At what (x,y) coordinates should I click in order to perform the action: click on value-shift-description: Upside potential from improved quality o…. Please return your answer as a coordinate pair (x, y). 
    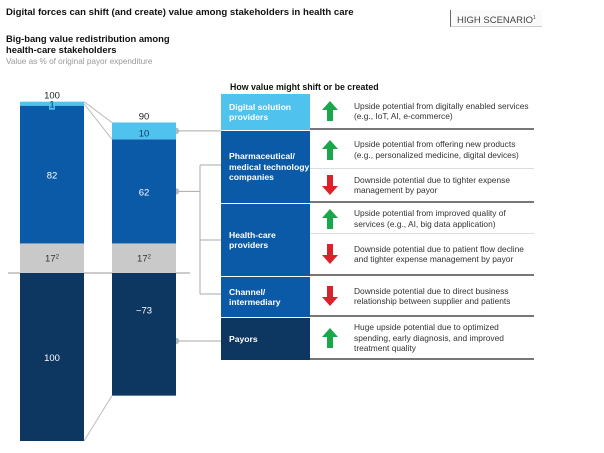
    Looking at the image, I should click on (430, 218).